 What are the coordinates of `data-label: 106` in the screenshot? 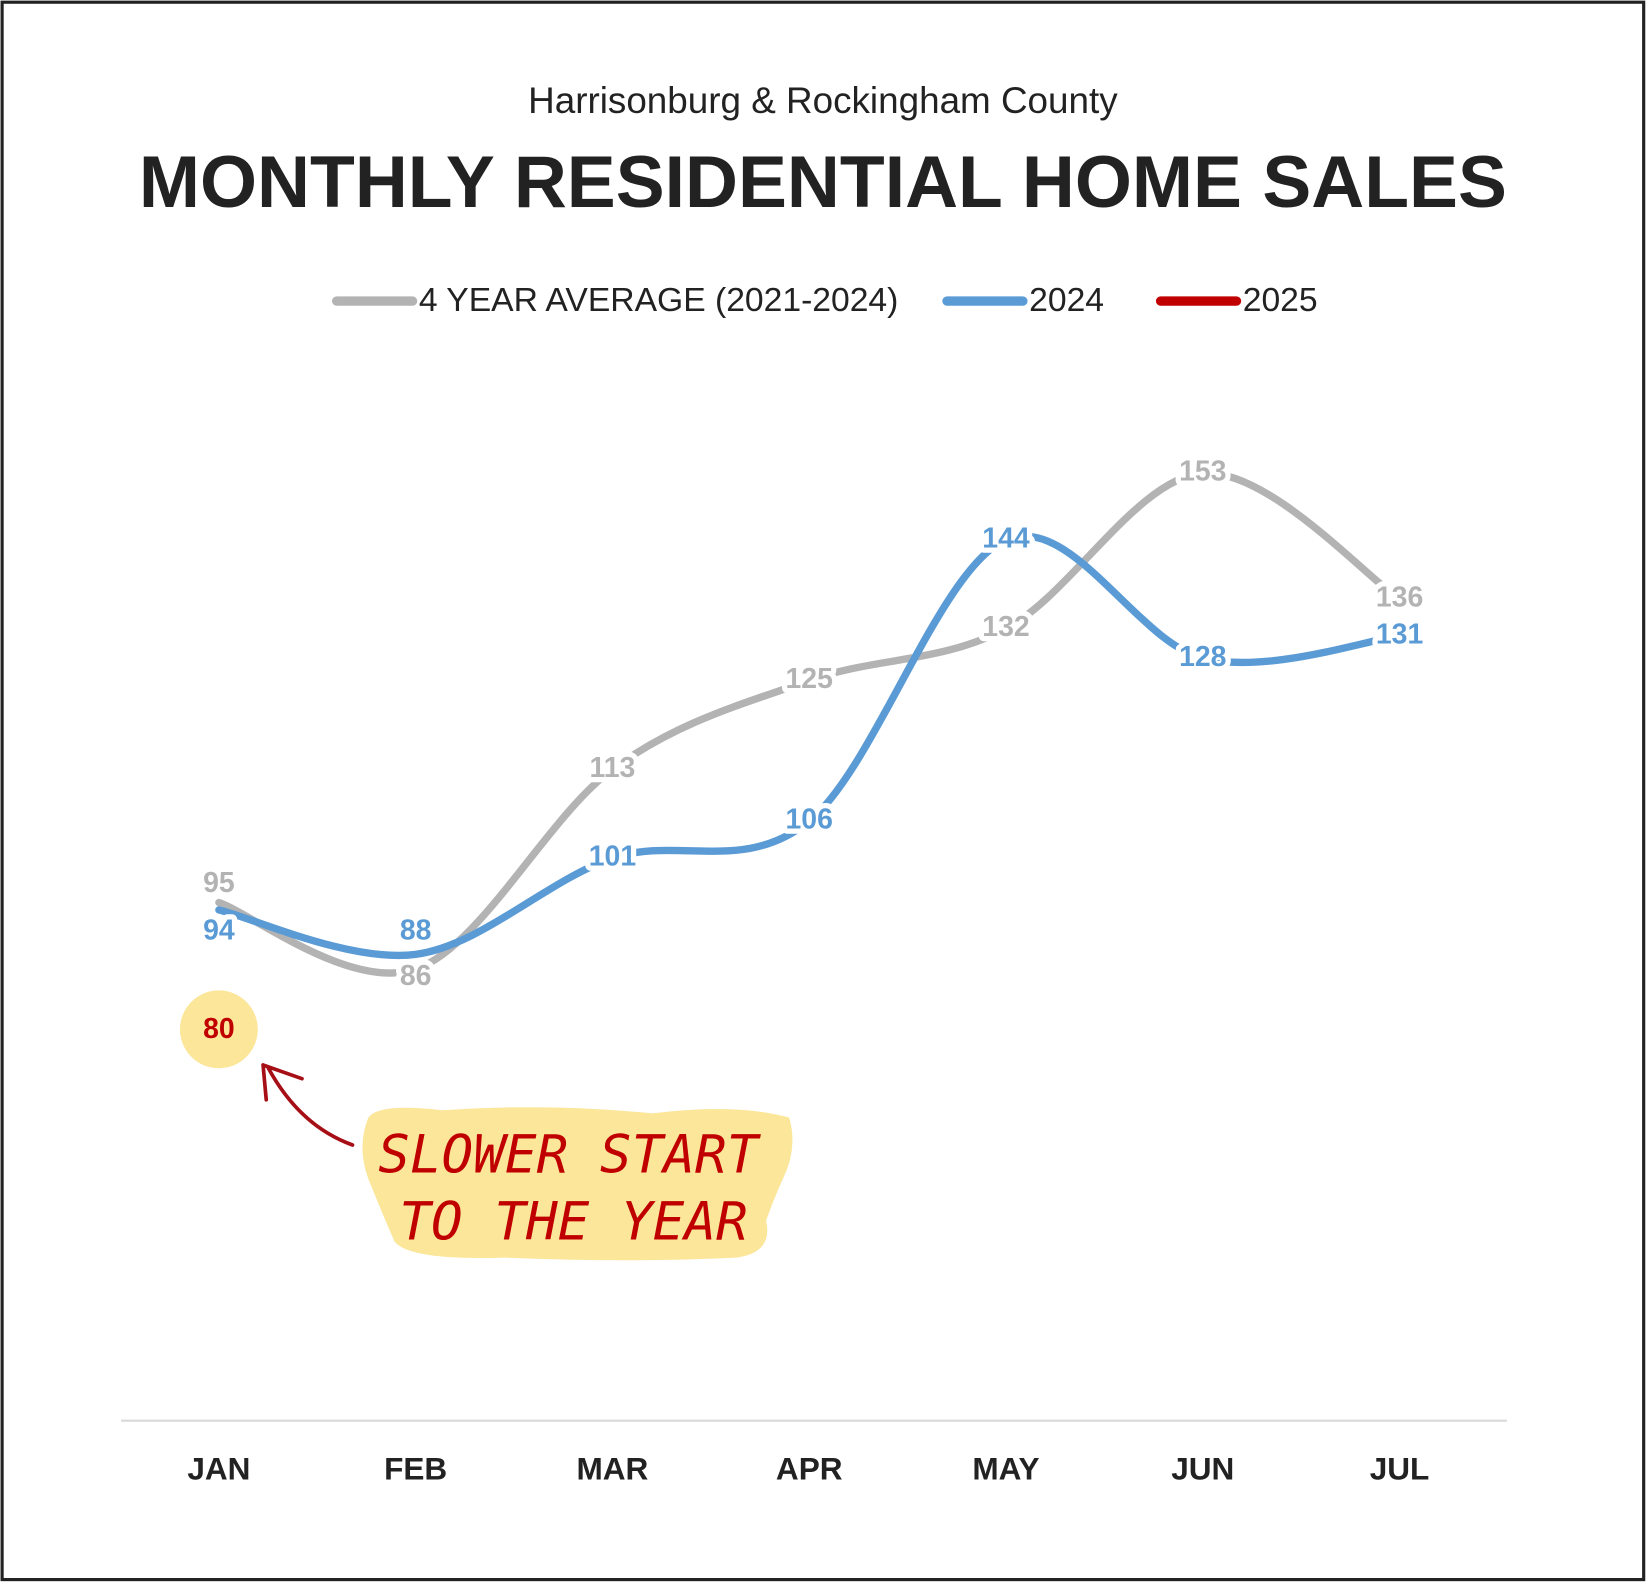 It's located at (809, 820).